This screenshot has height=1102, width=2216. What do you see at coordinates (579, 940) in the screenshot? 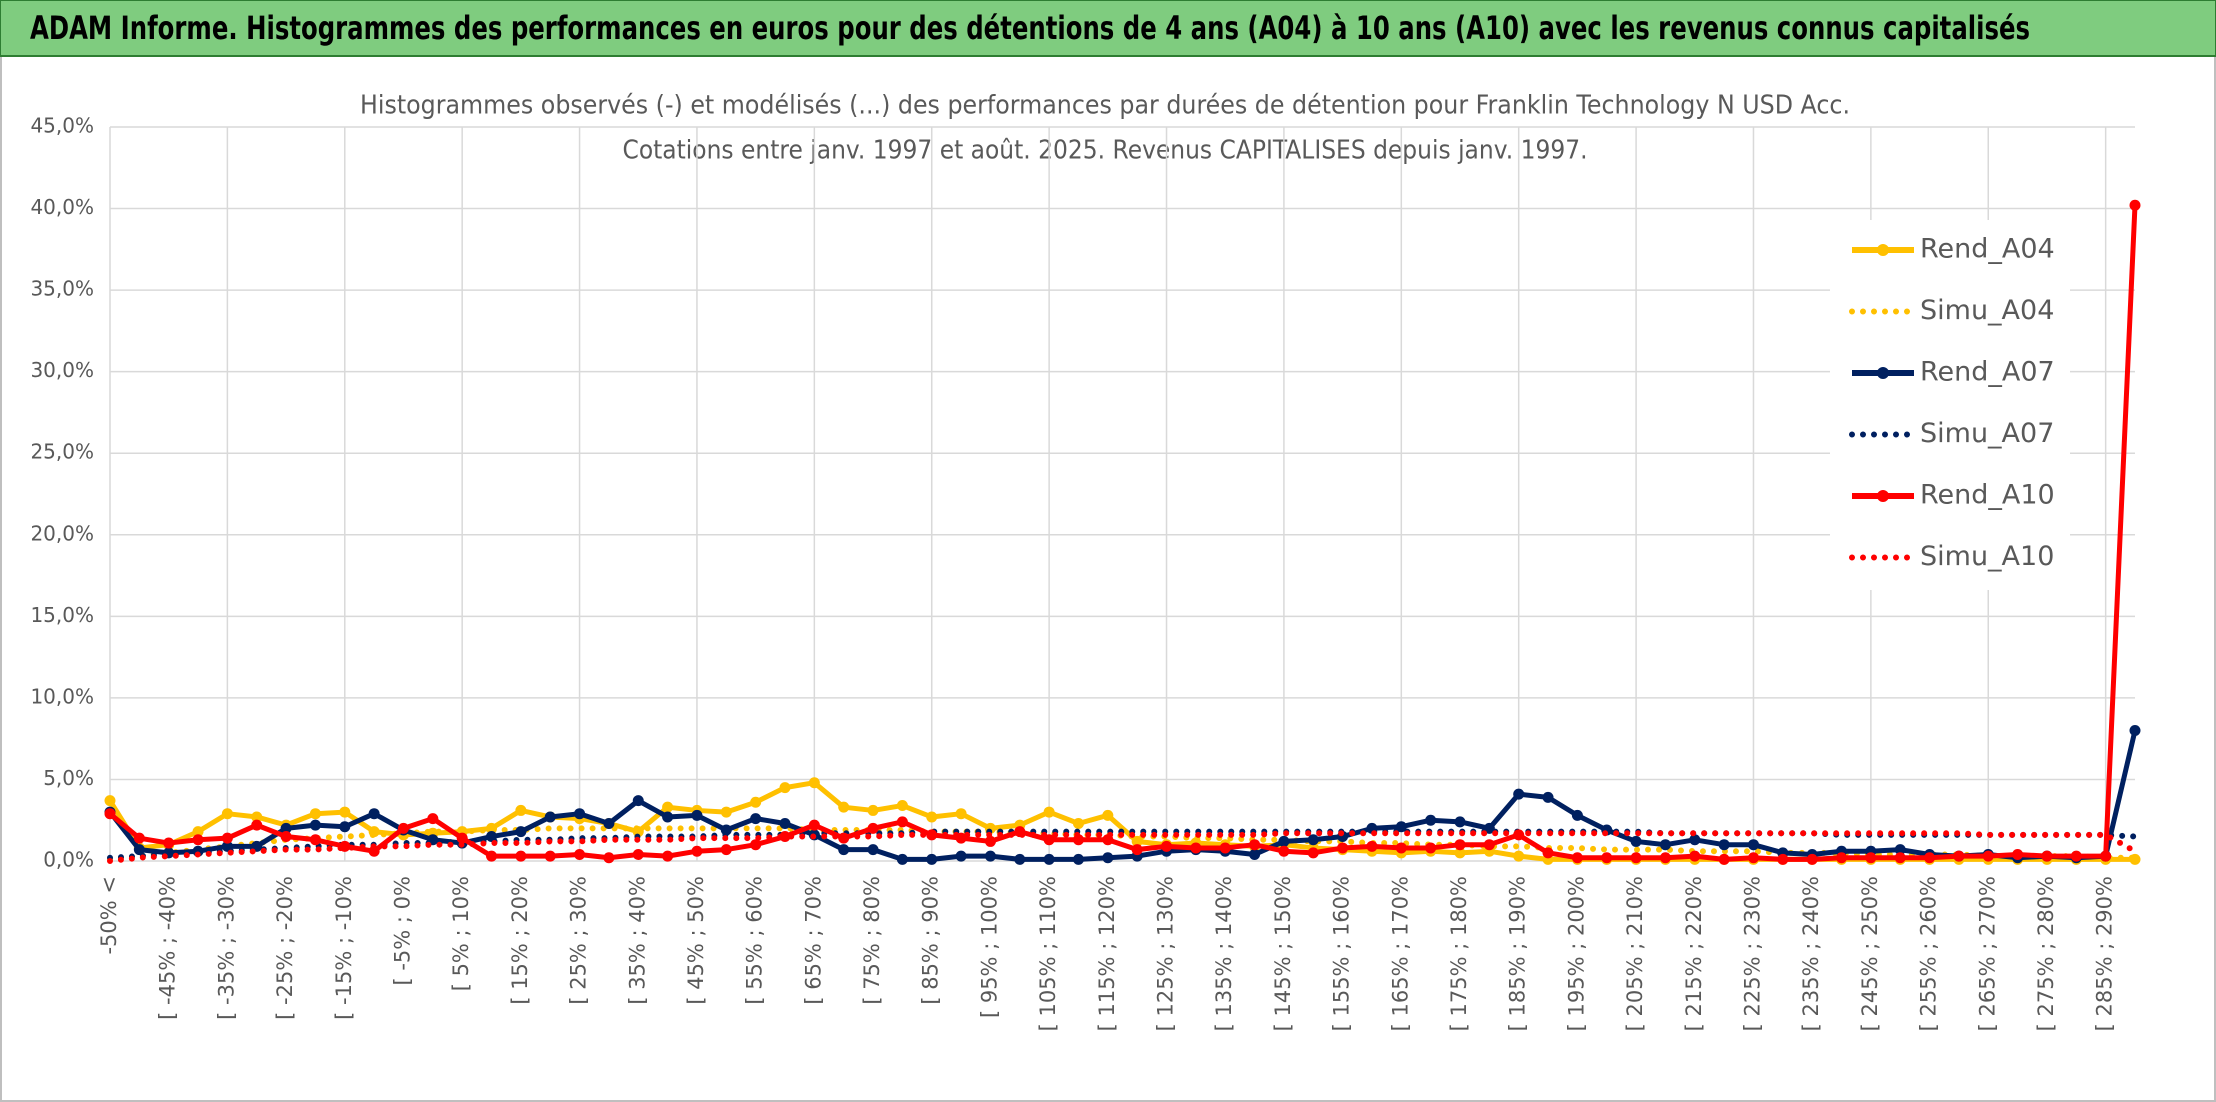
I see `x-tick-label: [ 25% ; 30%` at bounding box center [579, 940].